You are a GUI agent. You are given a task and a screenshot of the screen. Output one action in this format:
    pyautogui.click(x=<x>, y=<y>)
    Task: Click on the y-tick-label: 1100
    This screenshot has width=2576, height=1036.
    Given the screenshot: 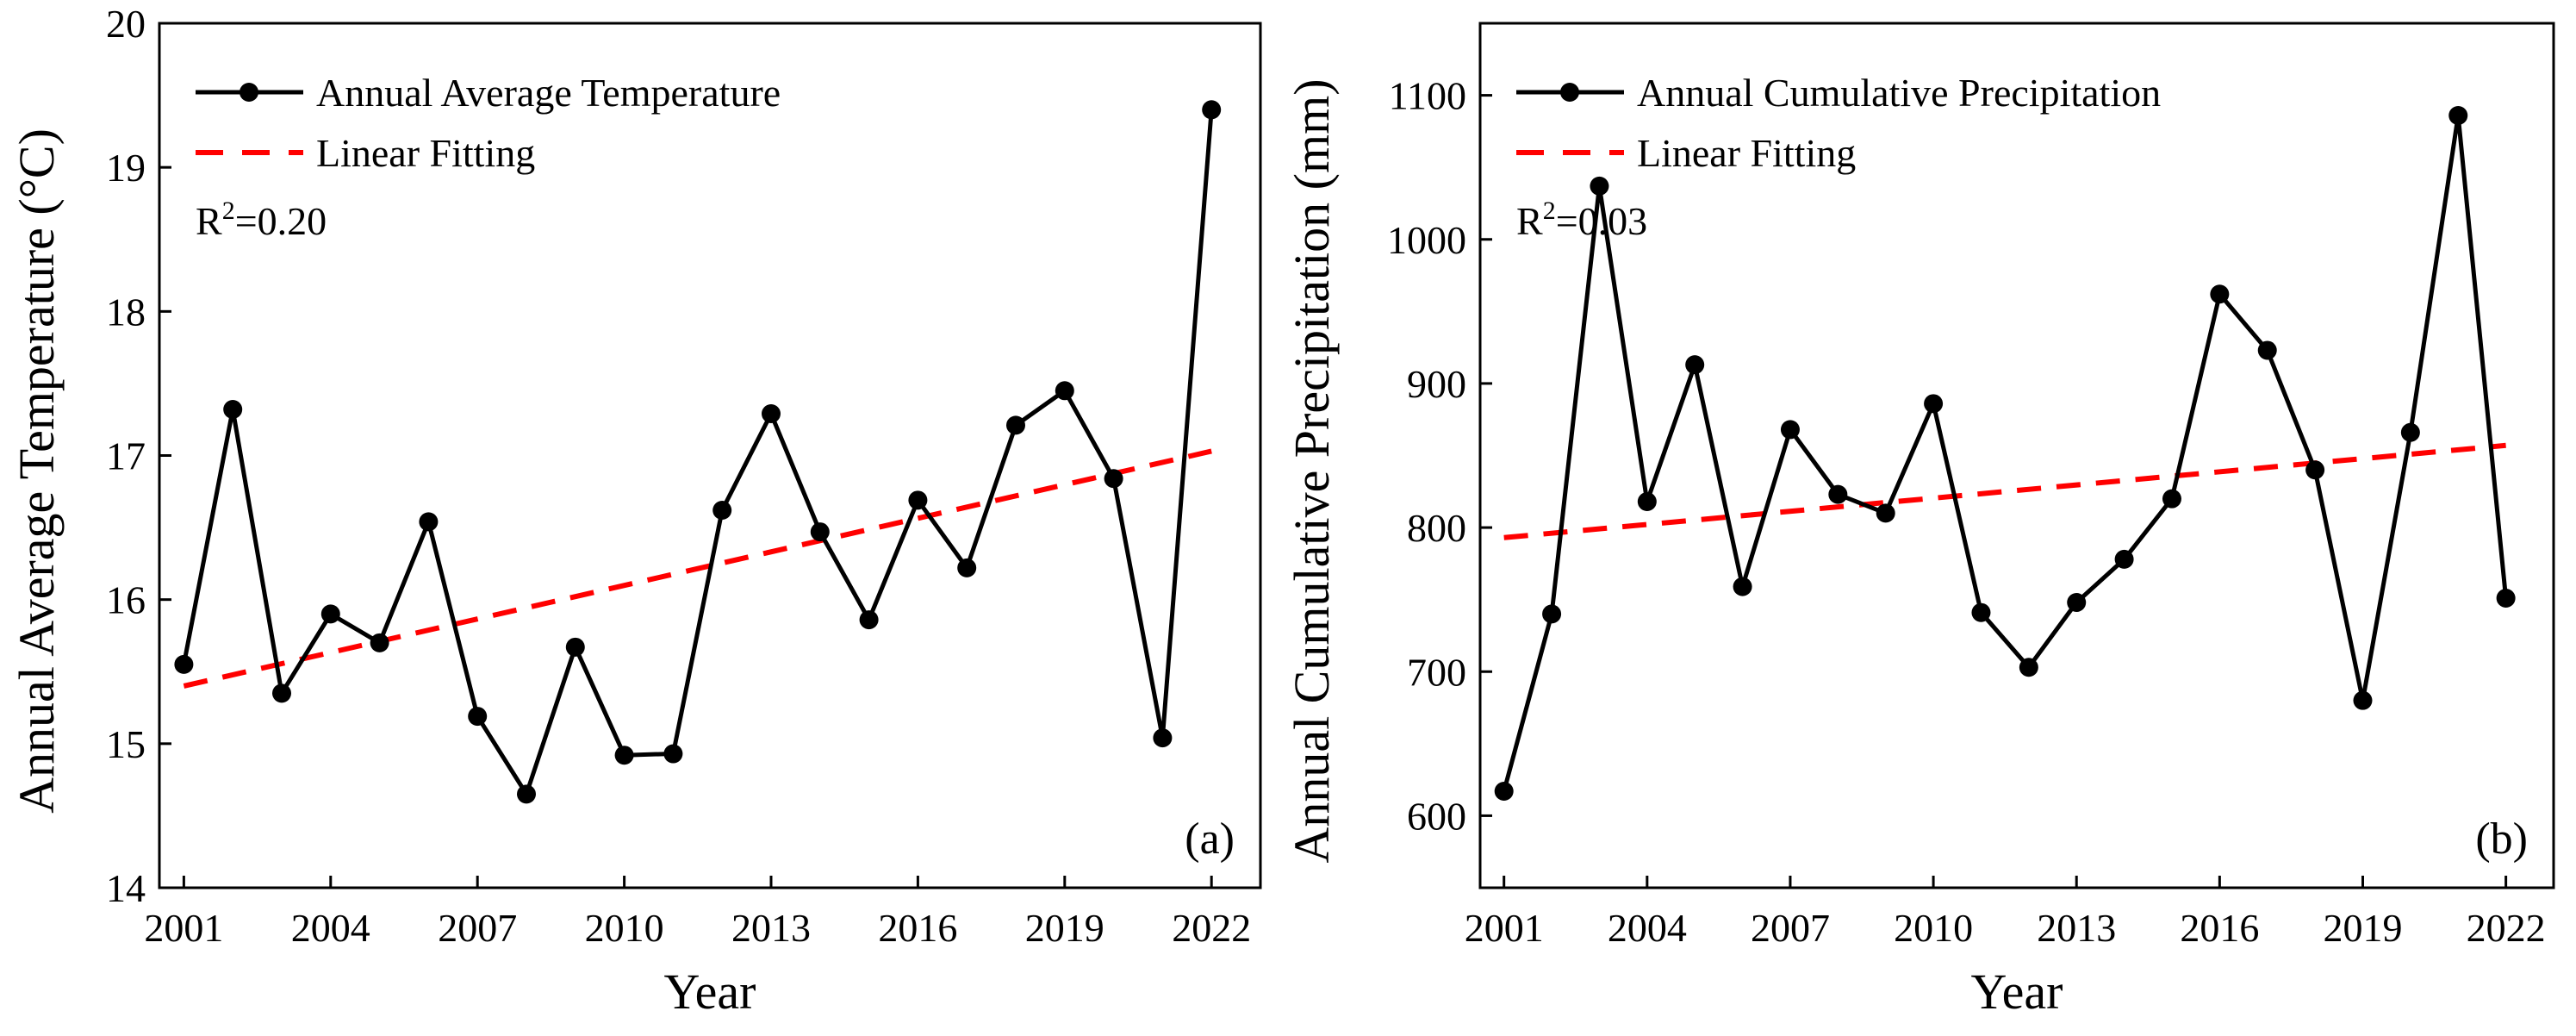 What is the action you would take?
    pyautogui.click(x=1427, y=96)
    